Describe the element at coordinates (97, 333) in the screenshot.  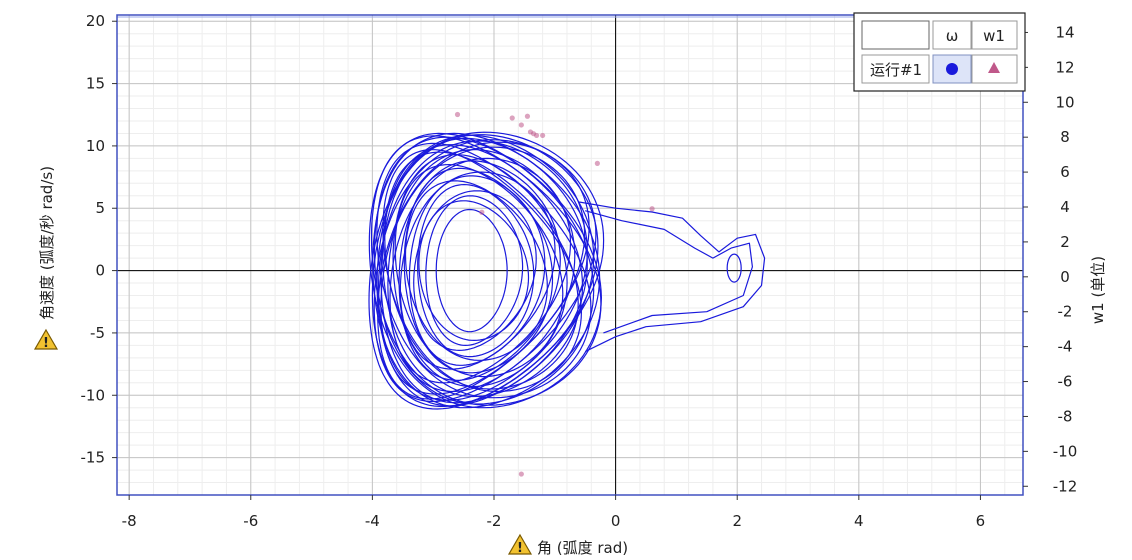
I see `y-tick-label: -5` at that location.